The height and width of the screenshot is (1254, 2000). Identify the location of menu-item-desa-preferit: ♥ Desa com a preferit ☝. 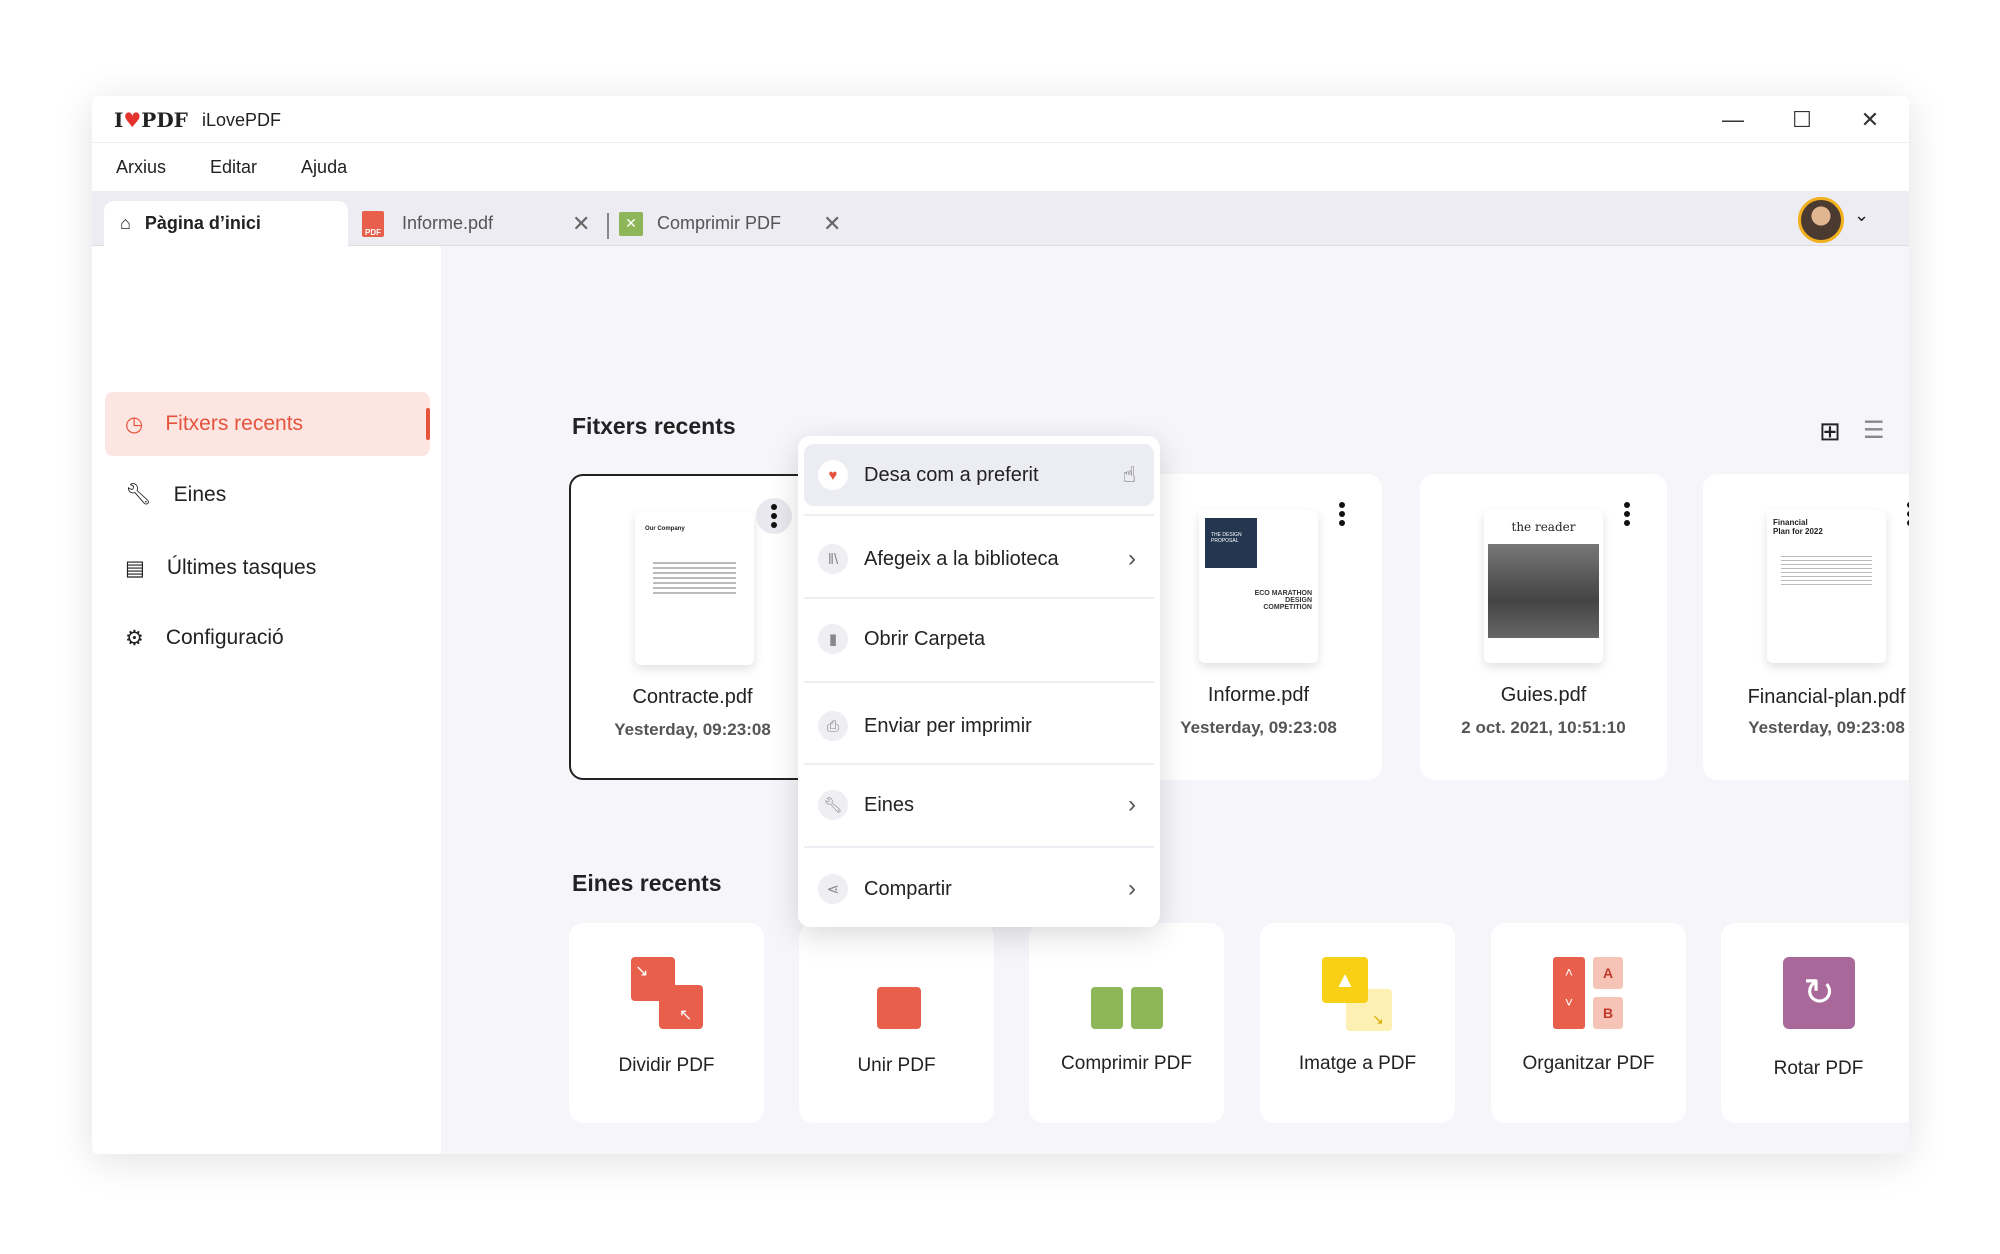
(979, 475).